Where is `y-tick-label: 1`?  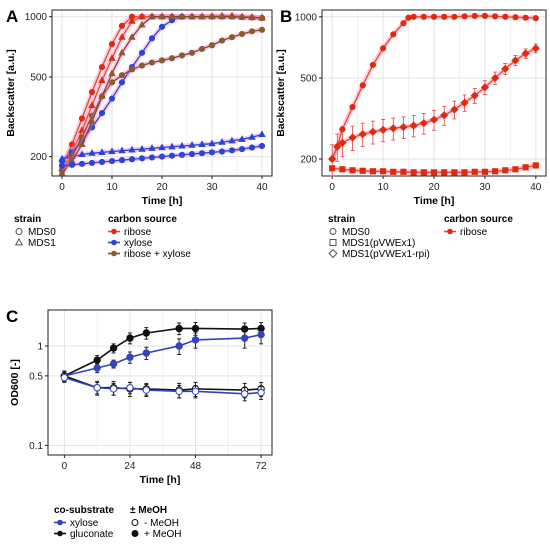
y-tick-label: 1 is located at coordinates (40, 346).